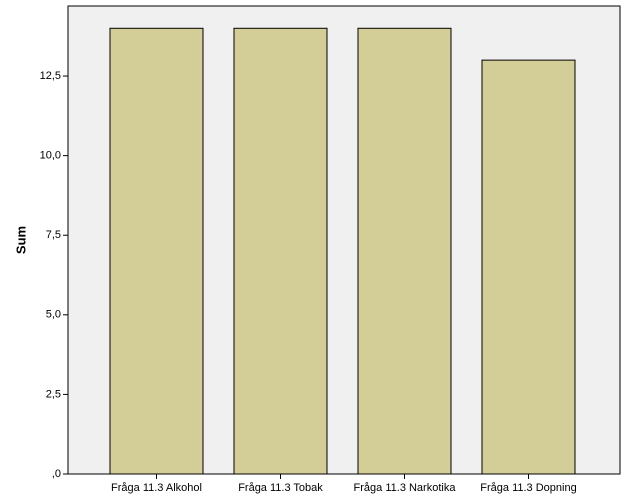  Describe the element at coordinates (528, 488) in the screenshot. I see `x-tick-label: Fråga 11.3 Dopning` at that location.